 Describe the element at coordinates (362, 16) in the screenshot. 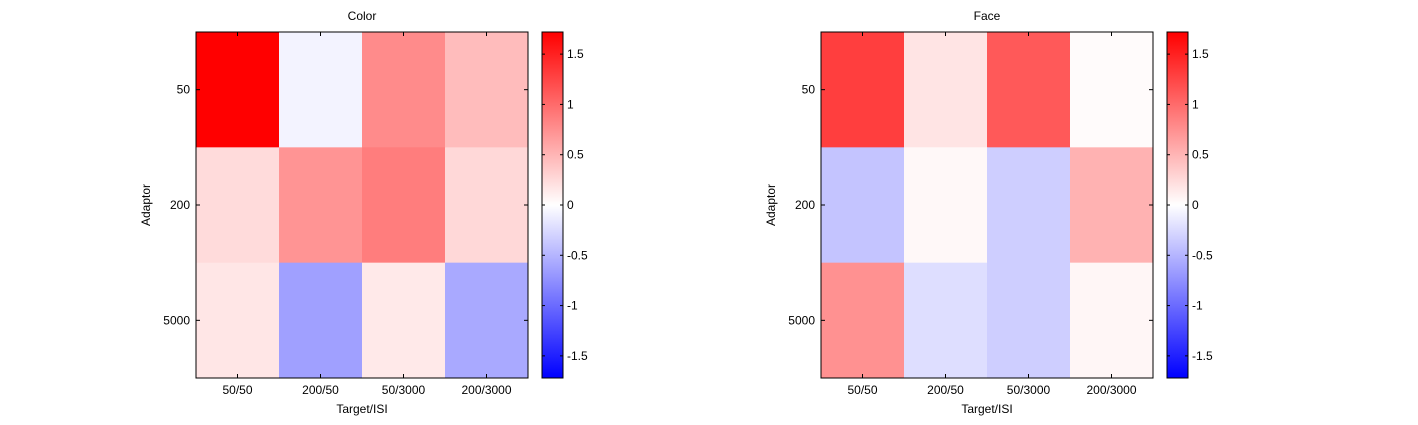

I see `chart-title: Color` at that location.